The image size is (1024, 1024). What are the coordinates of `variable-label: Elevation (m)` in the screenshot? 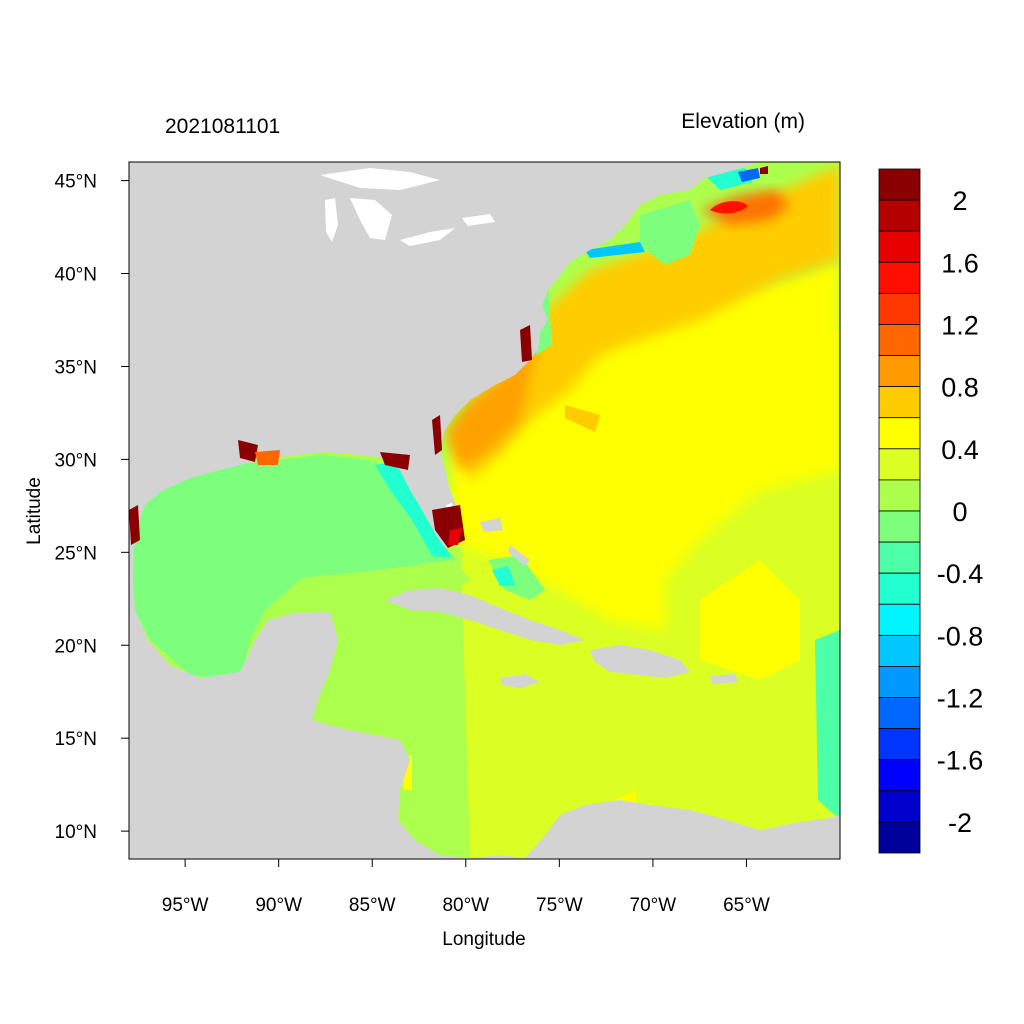 It's located at (743, 121).